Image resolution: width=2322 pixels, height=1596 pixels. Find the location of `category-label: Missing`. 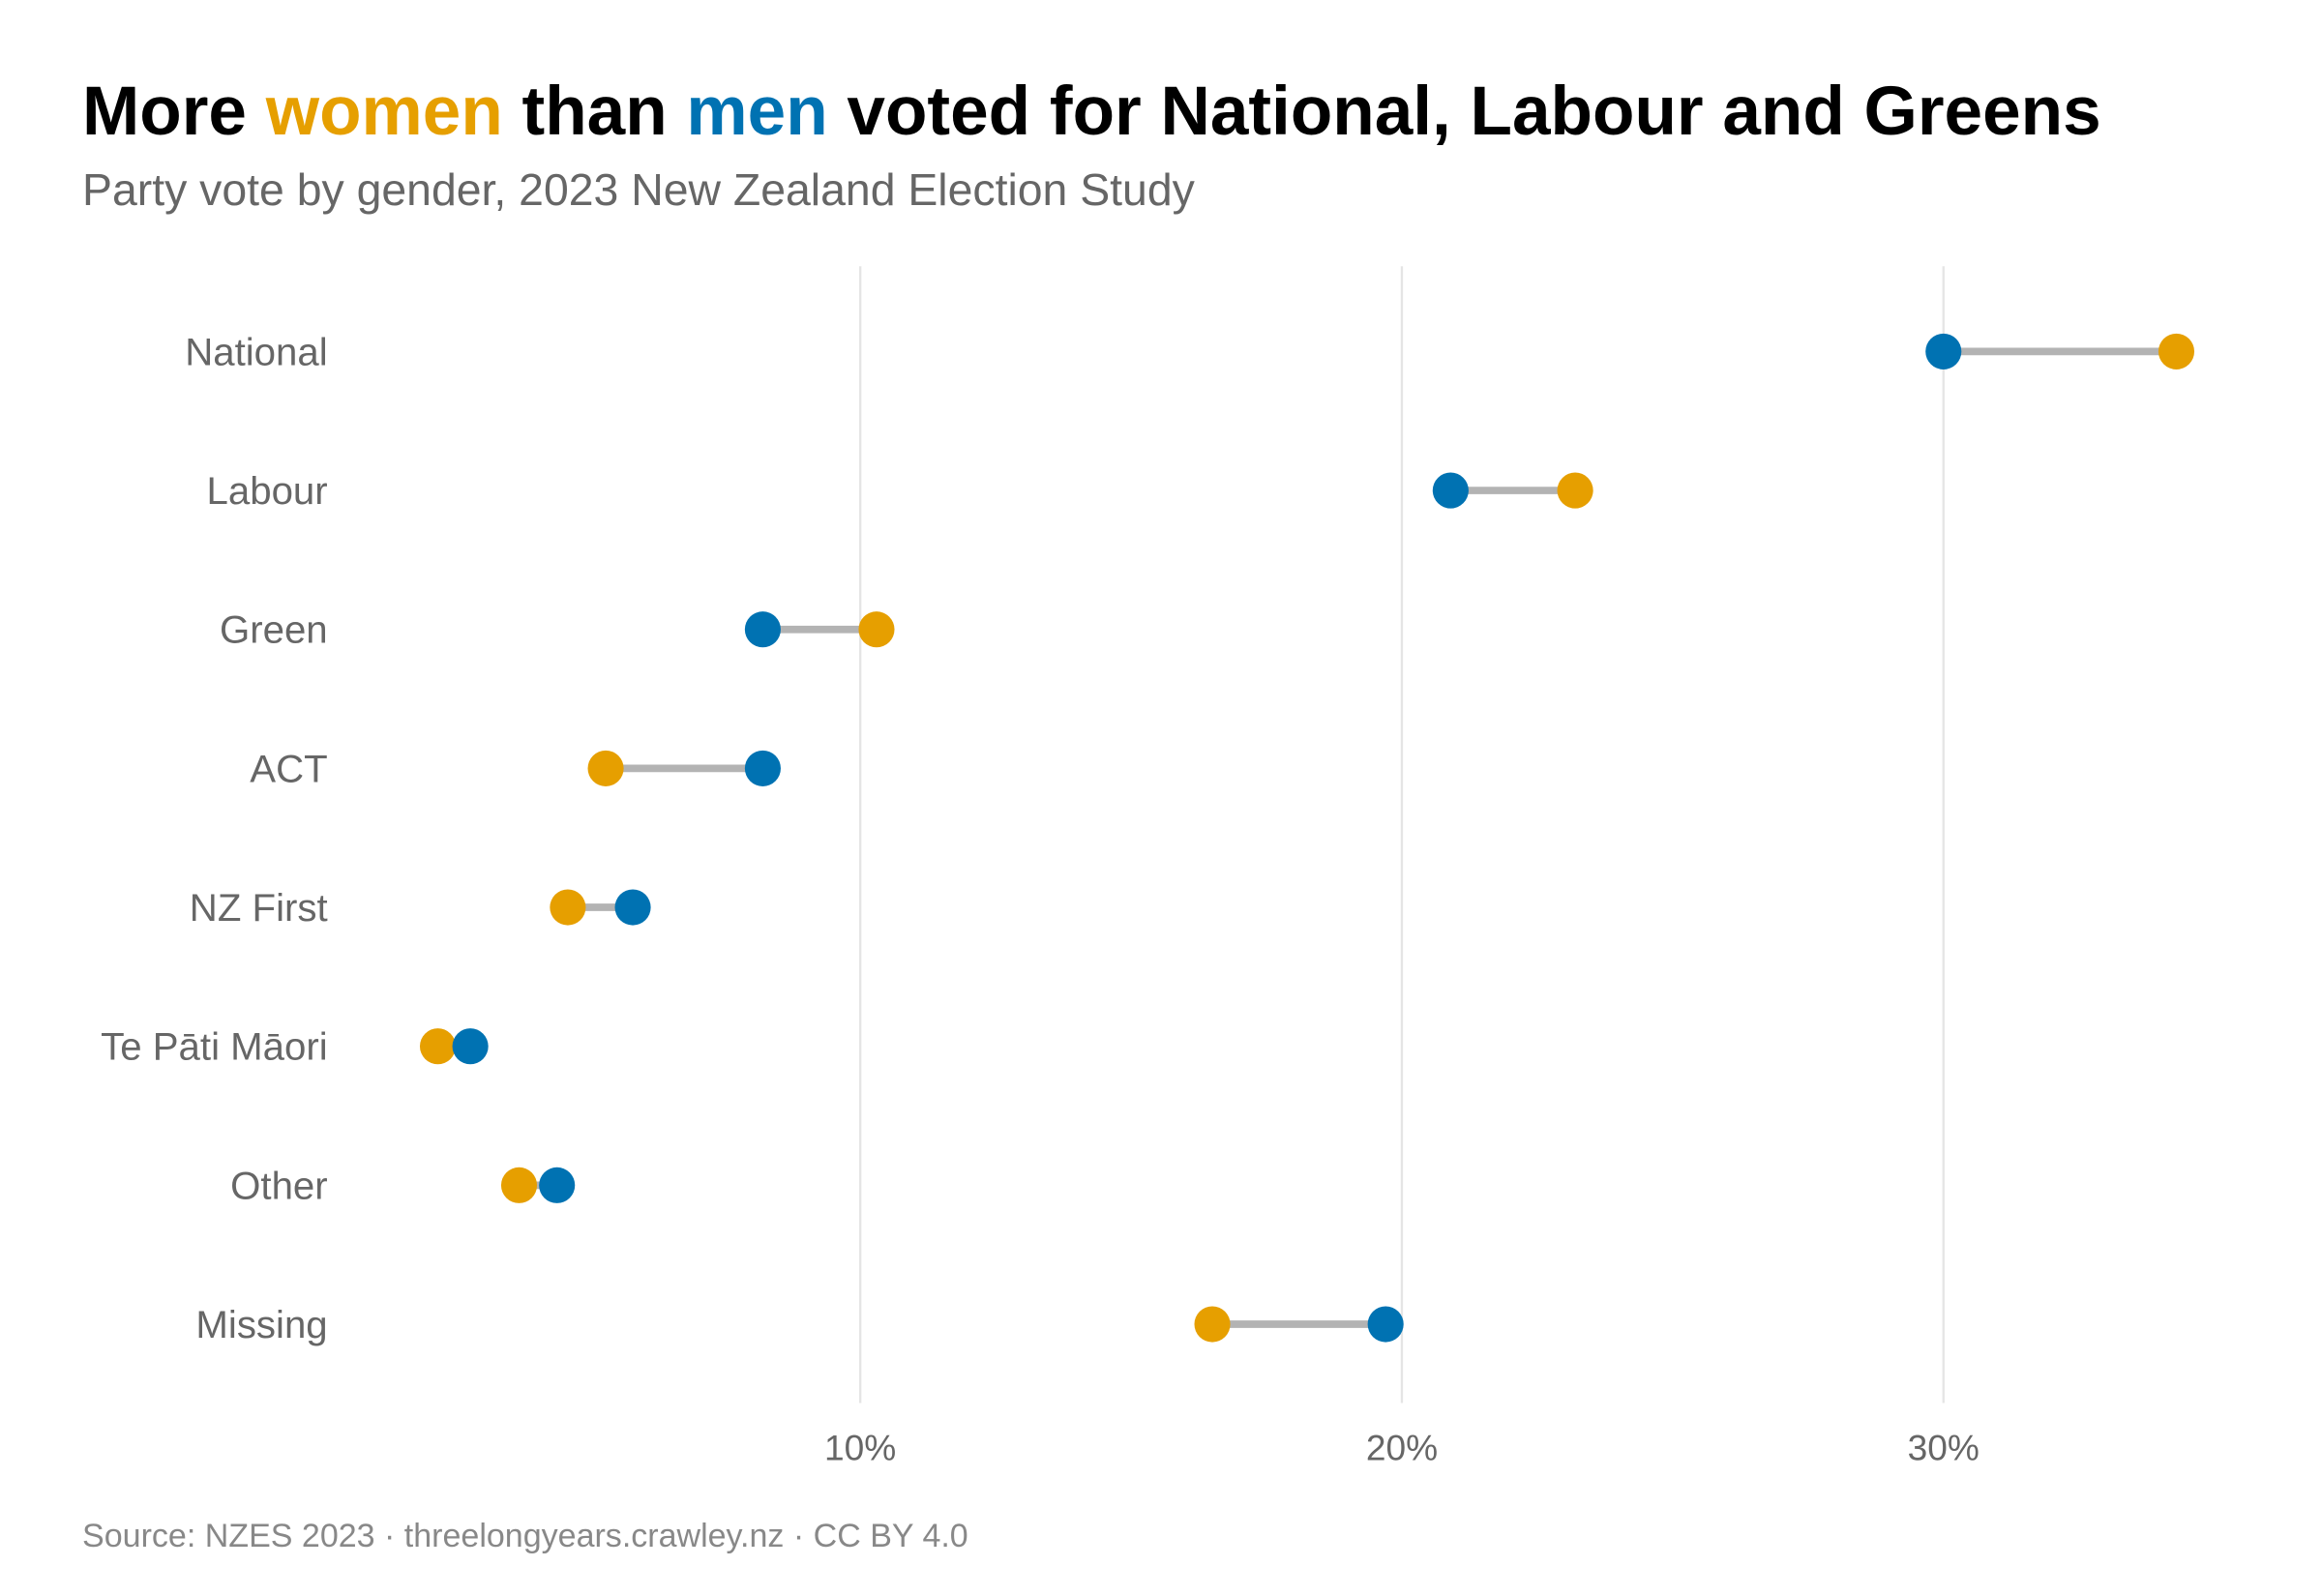

category-label: Missing is located at coordinates (261, 1324).